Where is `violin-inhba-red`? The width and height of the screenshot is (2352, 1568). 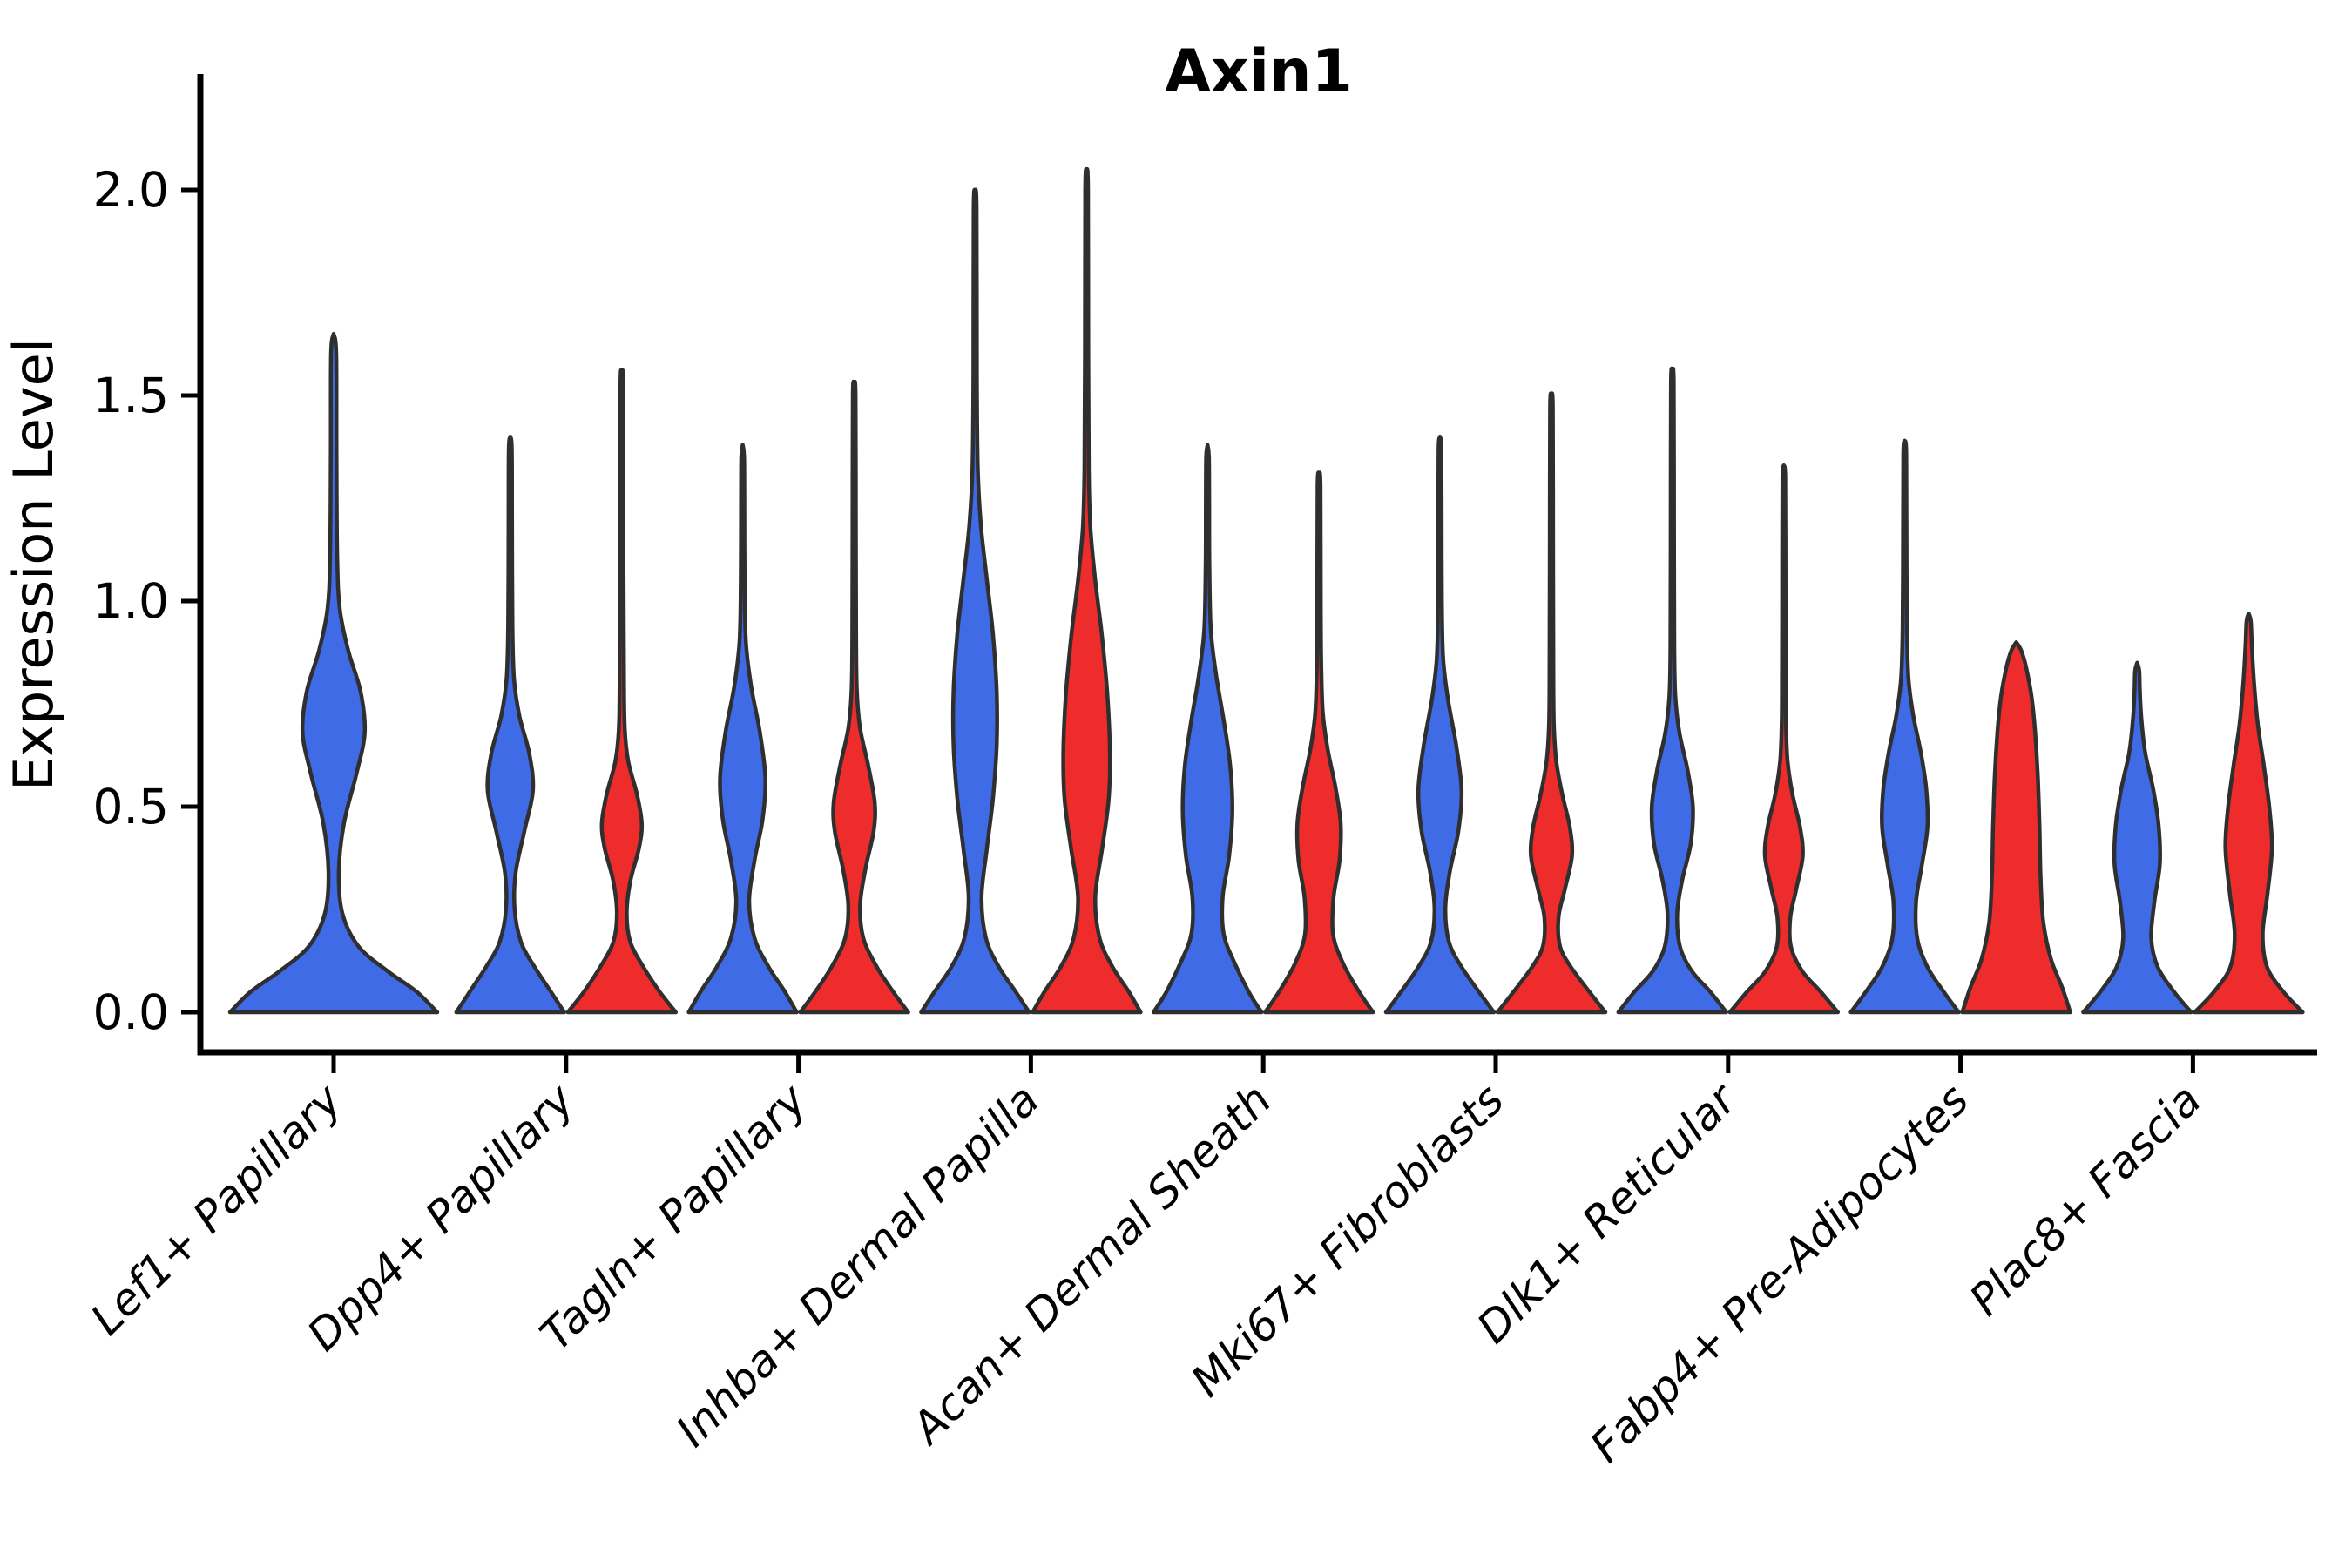 violin-inhba-red is located at coordinates (1087, 590).